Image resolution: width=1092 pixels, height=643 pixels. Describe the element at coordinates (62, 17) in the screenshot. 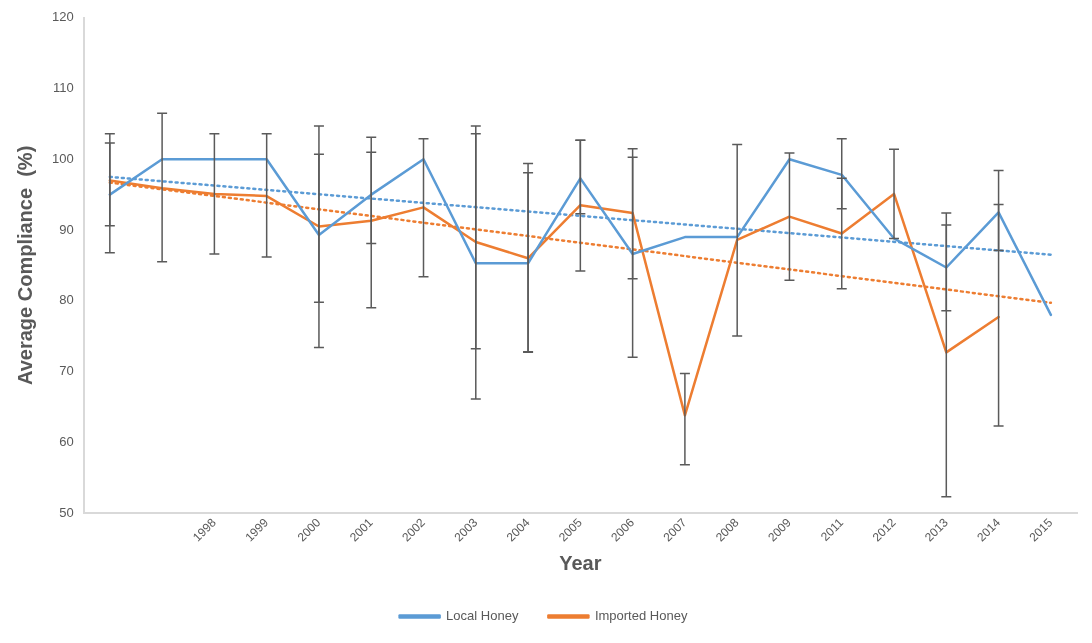

I see `y-tick-label: 120` at that location.